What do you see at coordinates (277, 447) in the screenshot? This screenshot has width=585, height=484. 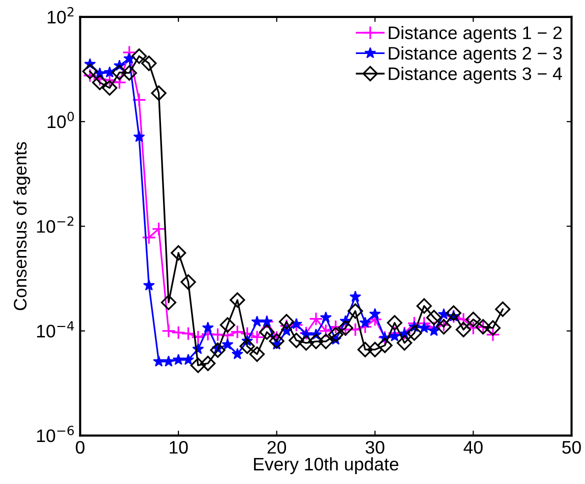 I see `x-tick-label: 20` at bounding box center [277, 447].